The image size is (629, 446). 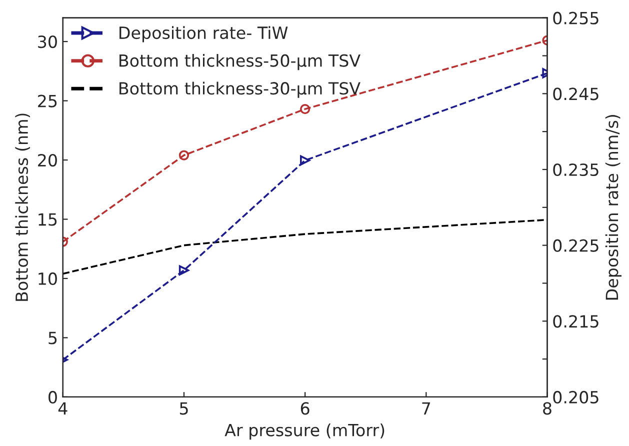 I want to click on legend-label: Deposition rate- TiW, so click(x=204, y=34).